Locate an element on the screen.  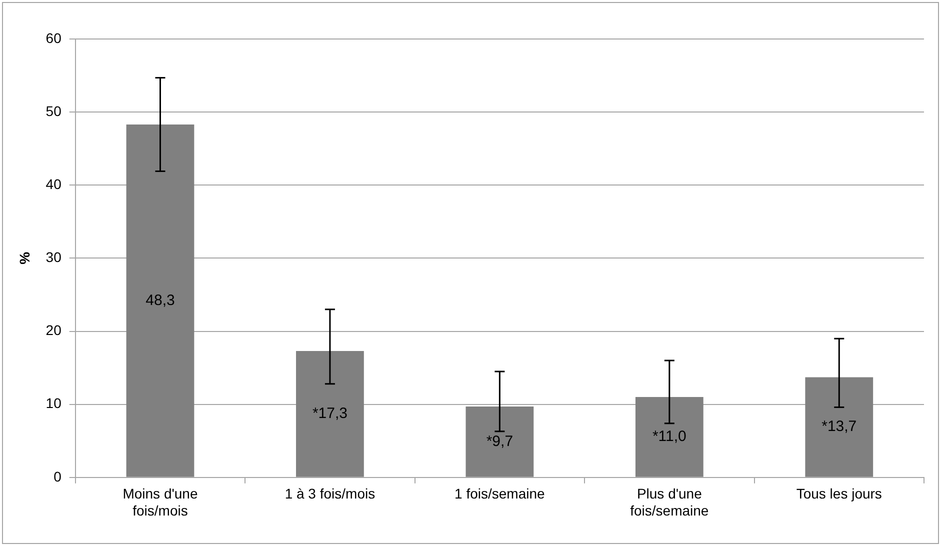
data-label: 48,3 is located at coordinates (160, 300).